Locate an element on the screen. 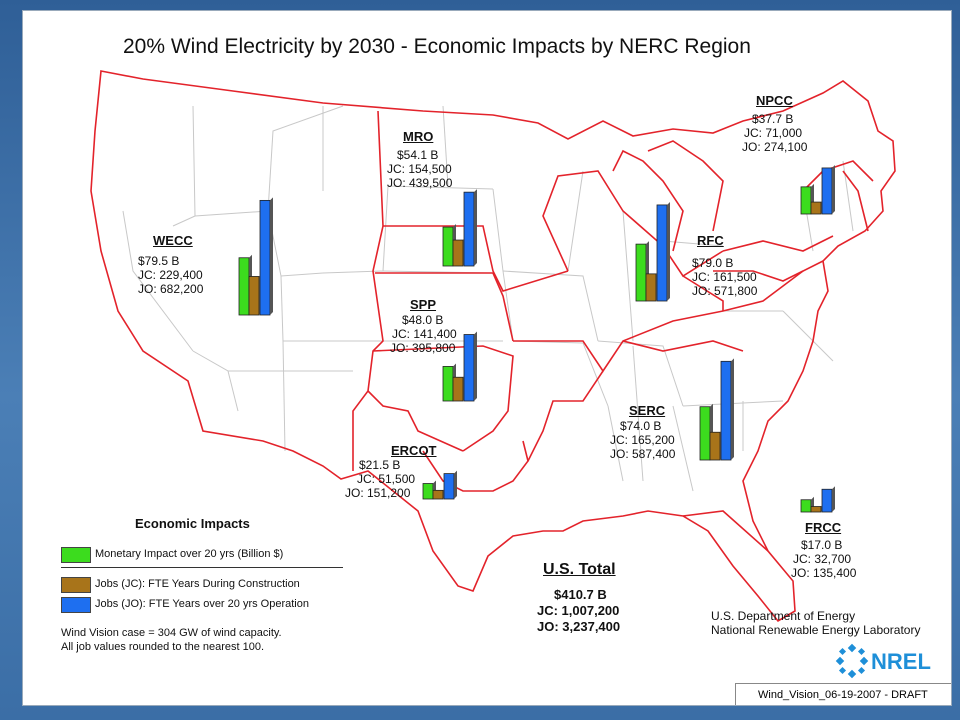 This screenshot has width=960, height=720. bar-monetary-spp is located at coordinates (448, 384).